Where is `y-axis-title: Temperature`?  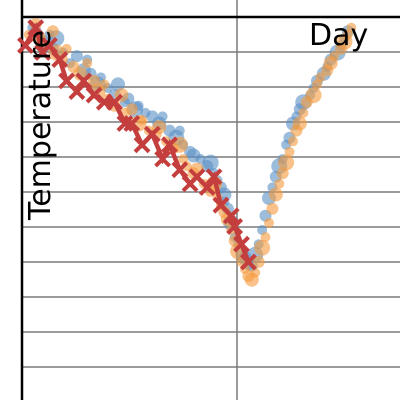 y-axis-title: Temperature is located at coordinates (40, 125).